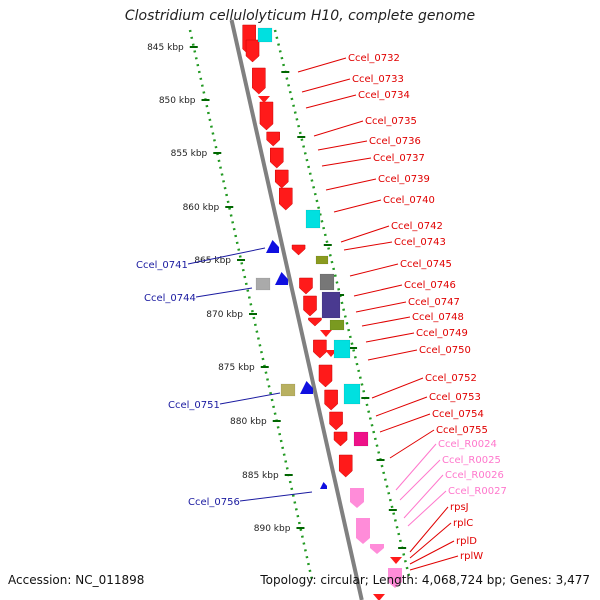 Image resolution: width=600 pixels, height=600 pixels. Describe the element at coordinates (471, 556) in the screenshot. I see `gene-label-protein: rplW` at that location.